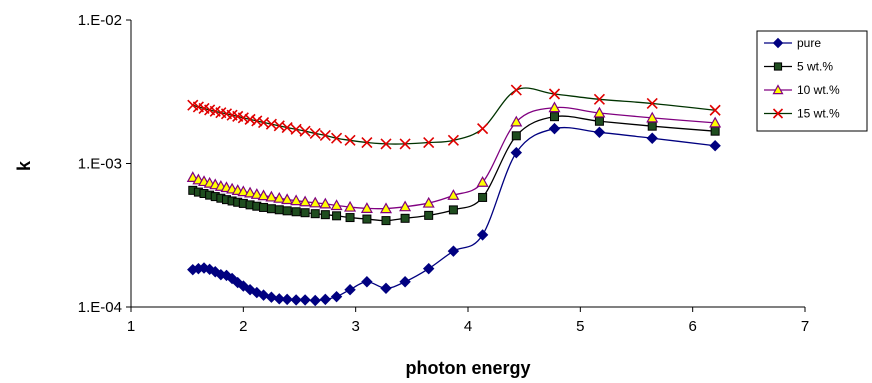  I want to click on y-tick-label: 1.E-03, so click(100, 164).